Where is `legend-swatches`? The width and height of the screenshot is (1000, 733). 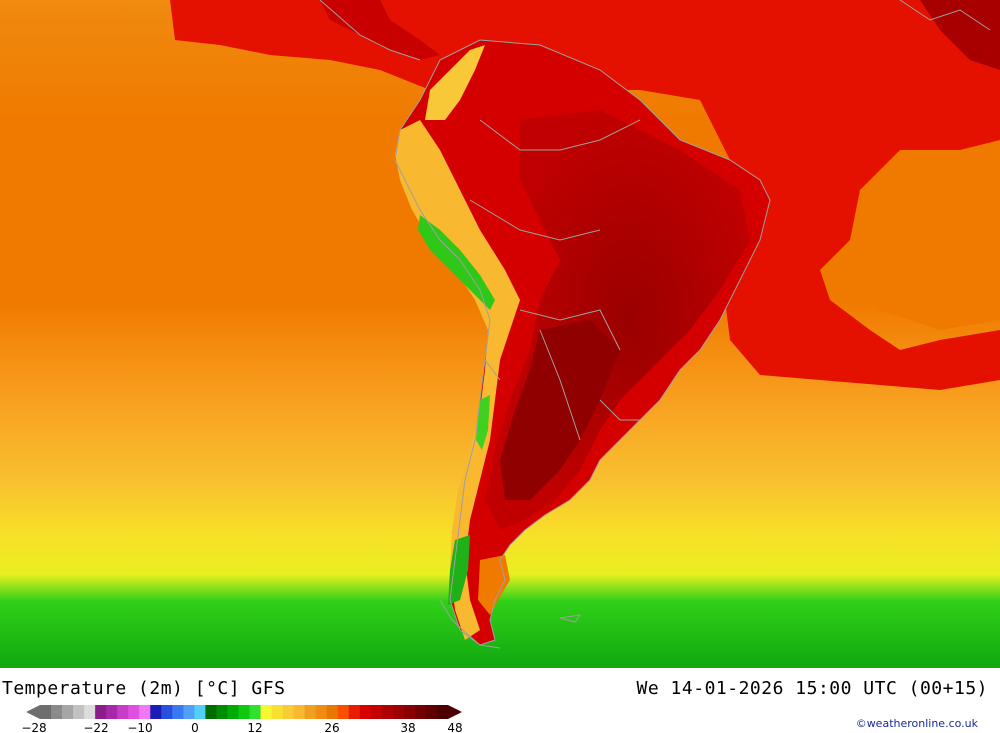
legend-swatches is located at coordinates (244, 712).